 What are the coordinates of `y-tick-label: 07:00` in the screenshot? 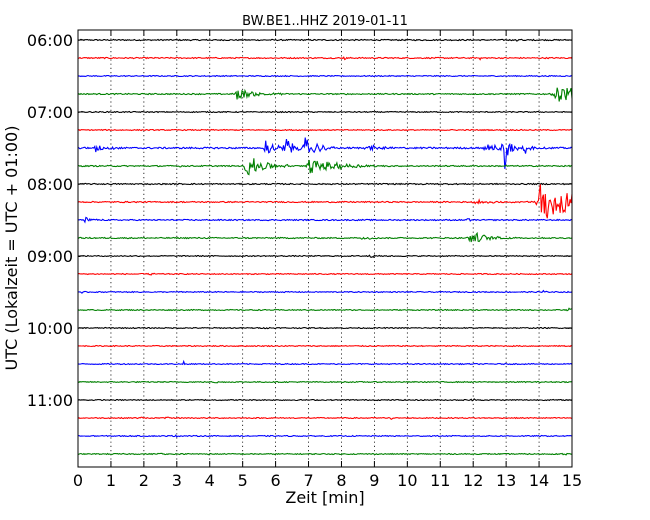 It's located at (50, 112).